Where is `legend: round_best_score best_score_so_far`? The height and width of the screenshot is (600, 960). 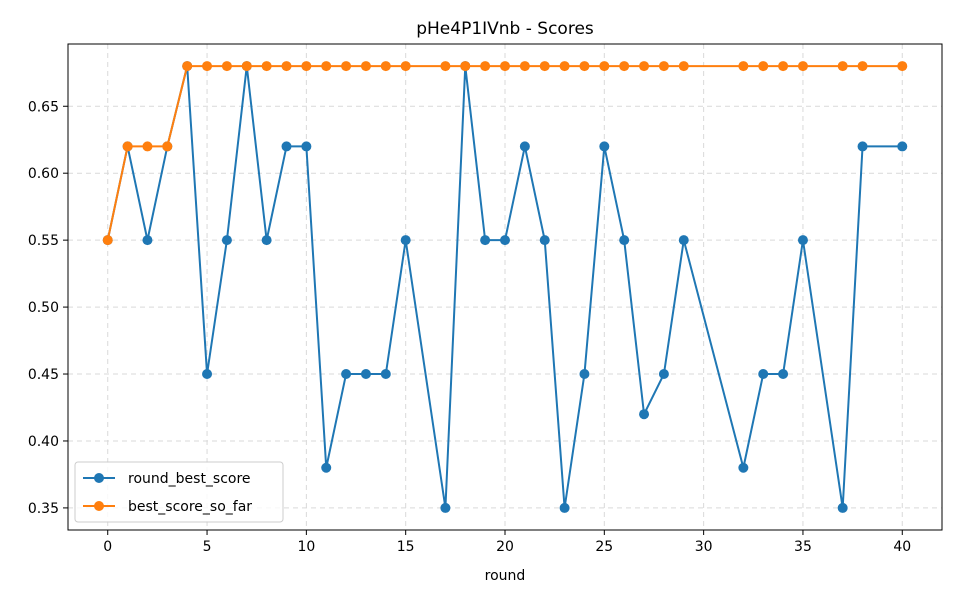 legend: round_best_score best_score_so_far is located at coordinates (179, 492).